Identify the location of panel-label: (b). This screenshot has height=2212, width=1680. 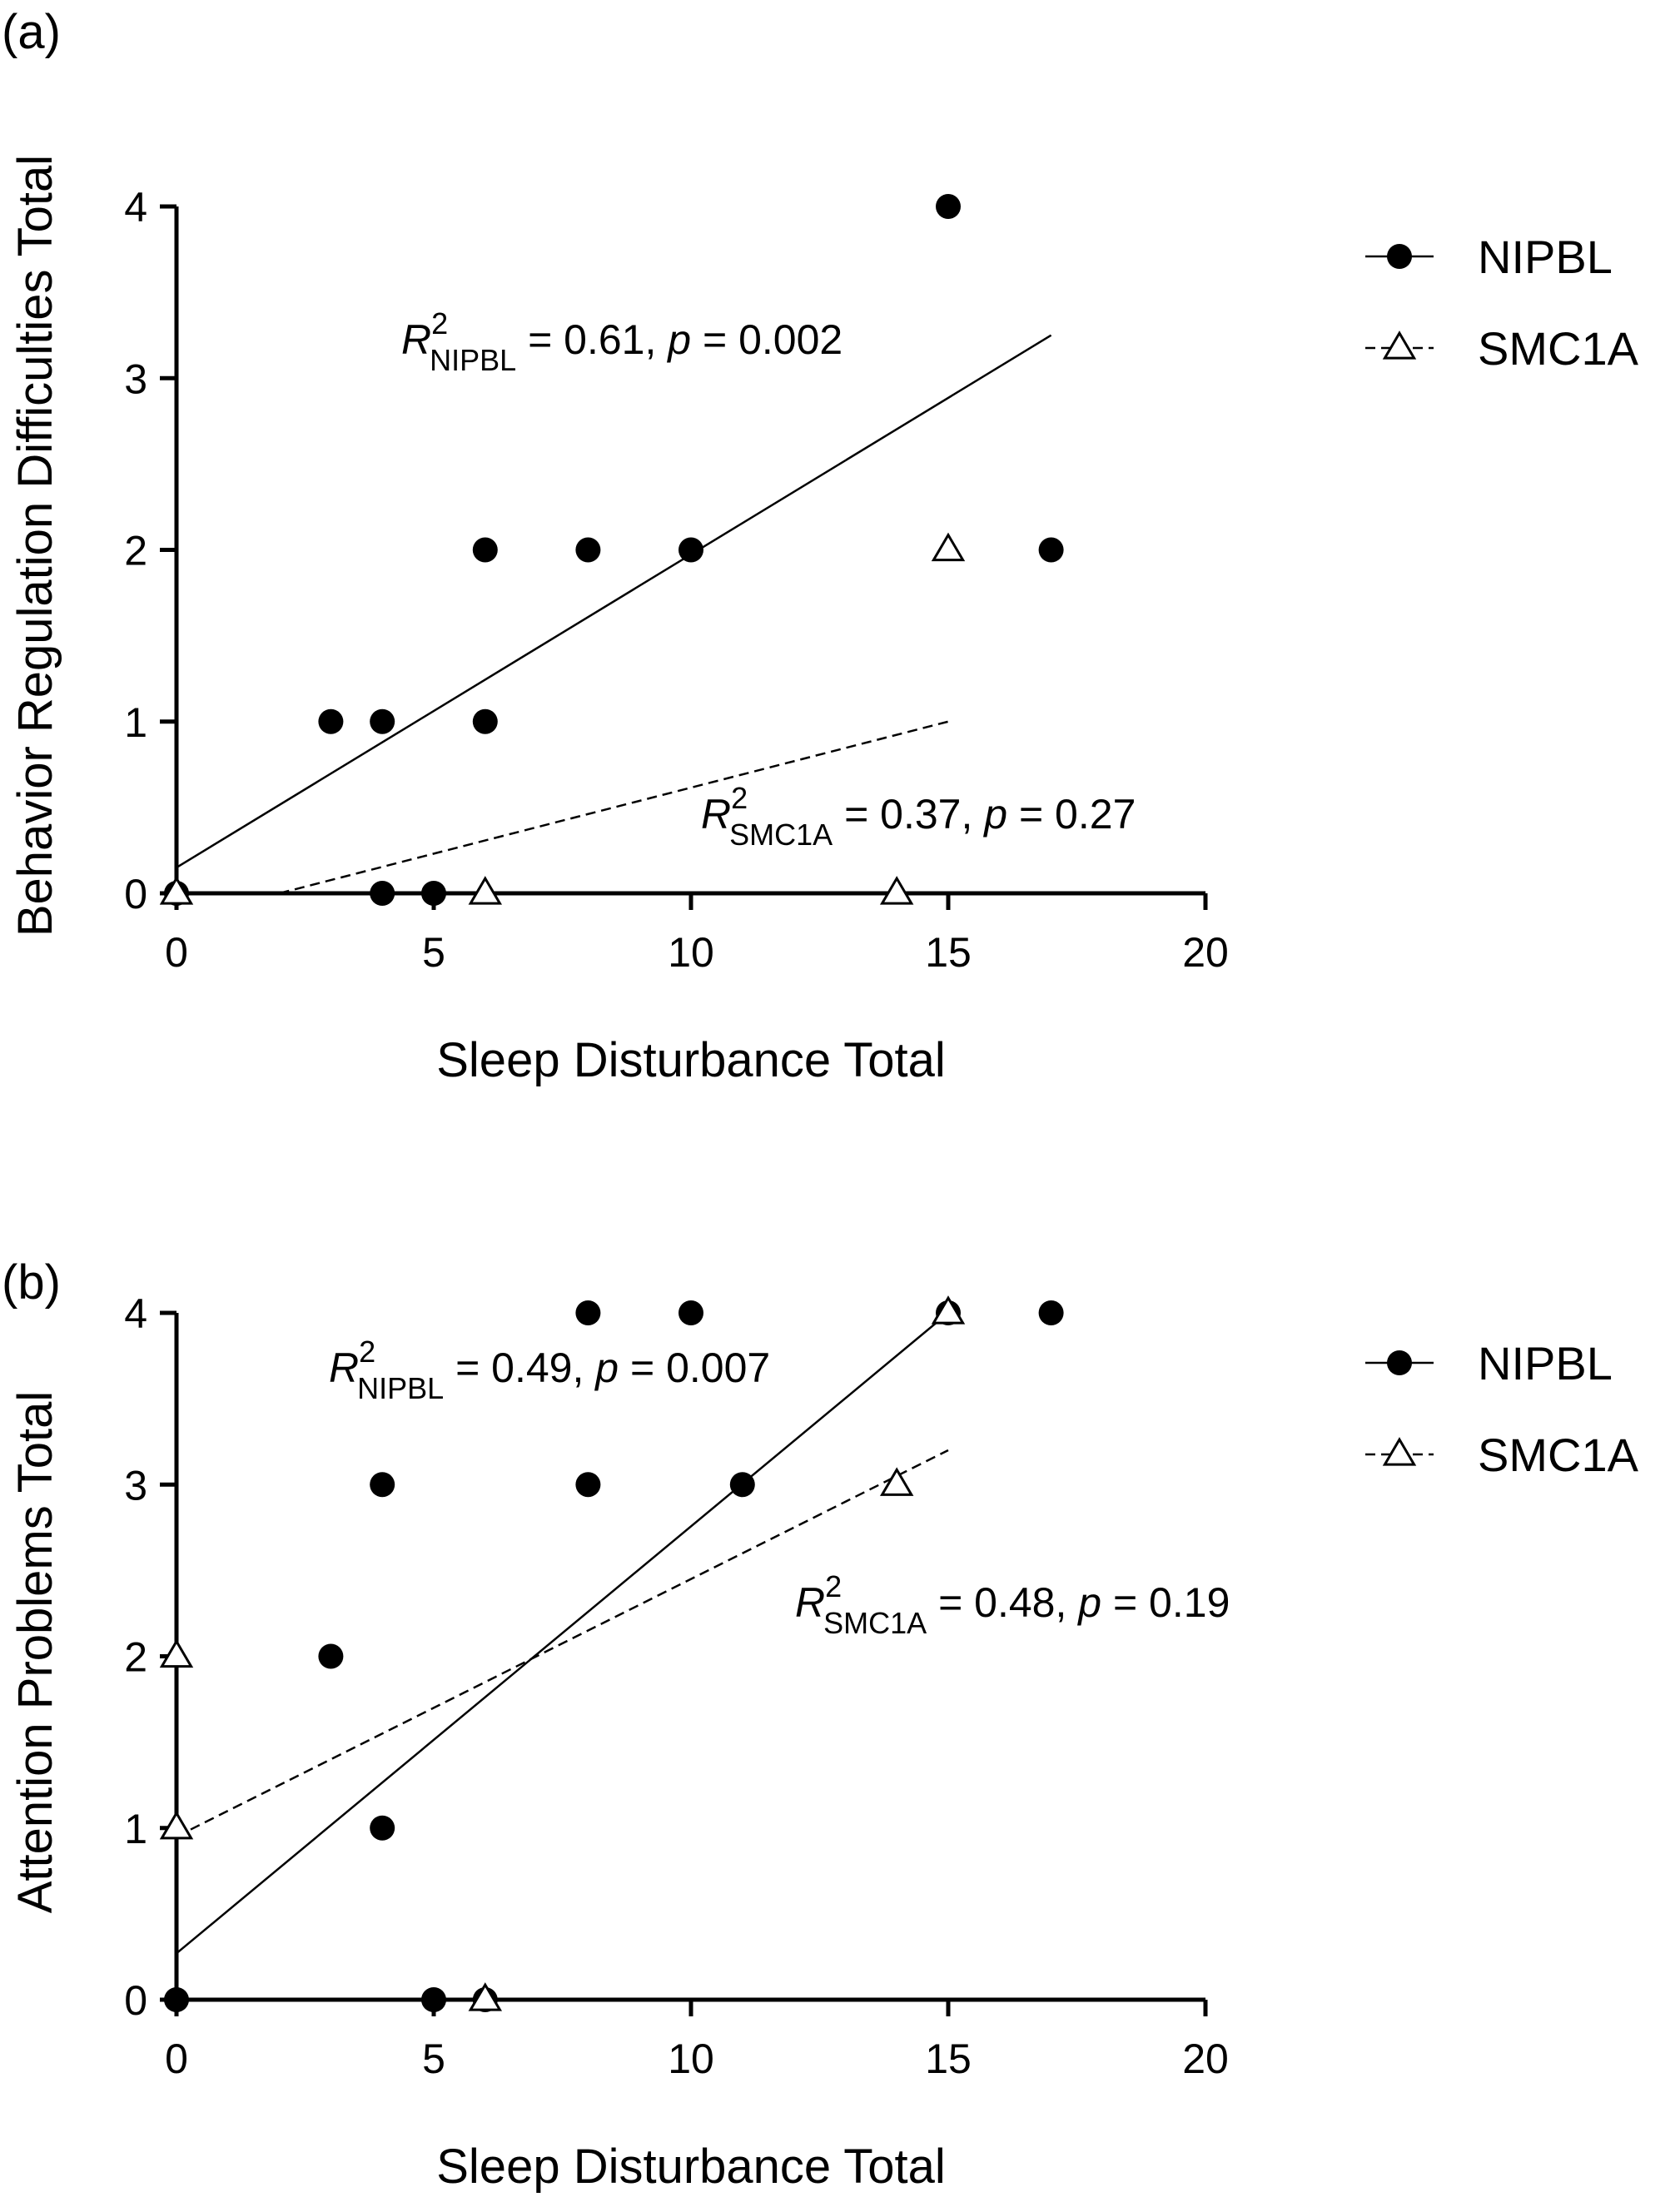
(31, 1282).